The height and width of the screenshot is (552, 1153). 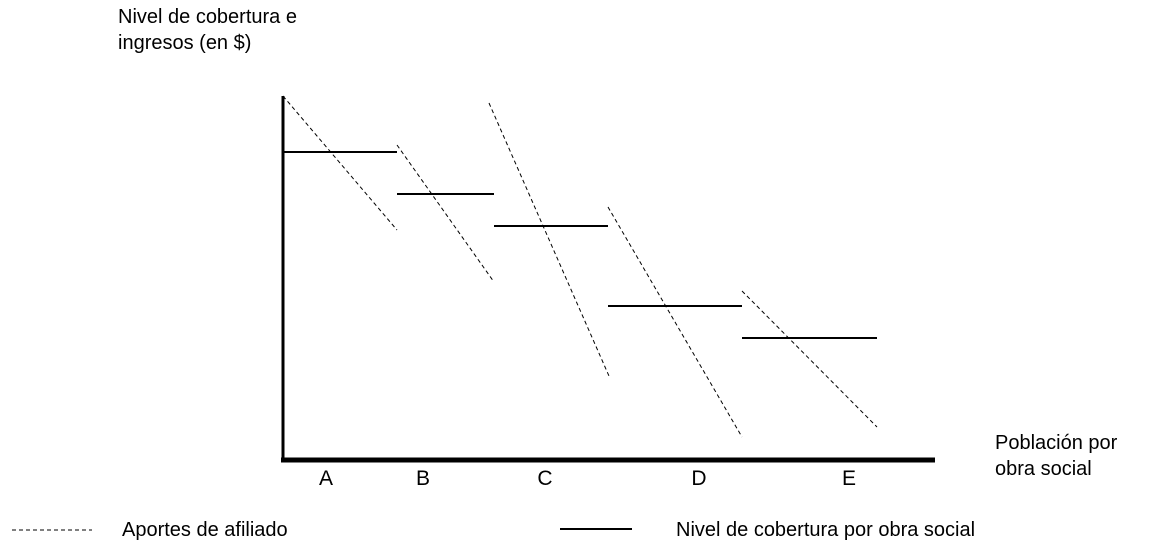 What do you see at coordinates (1043, 469) in the screenshot?
I see `x-axis-title-line-2: obra social` at bounding box center [1043, 469].